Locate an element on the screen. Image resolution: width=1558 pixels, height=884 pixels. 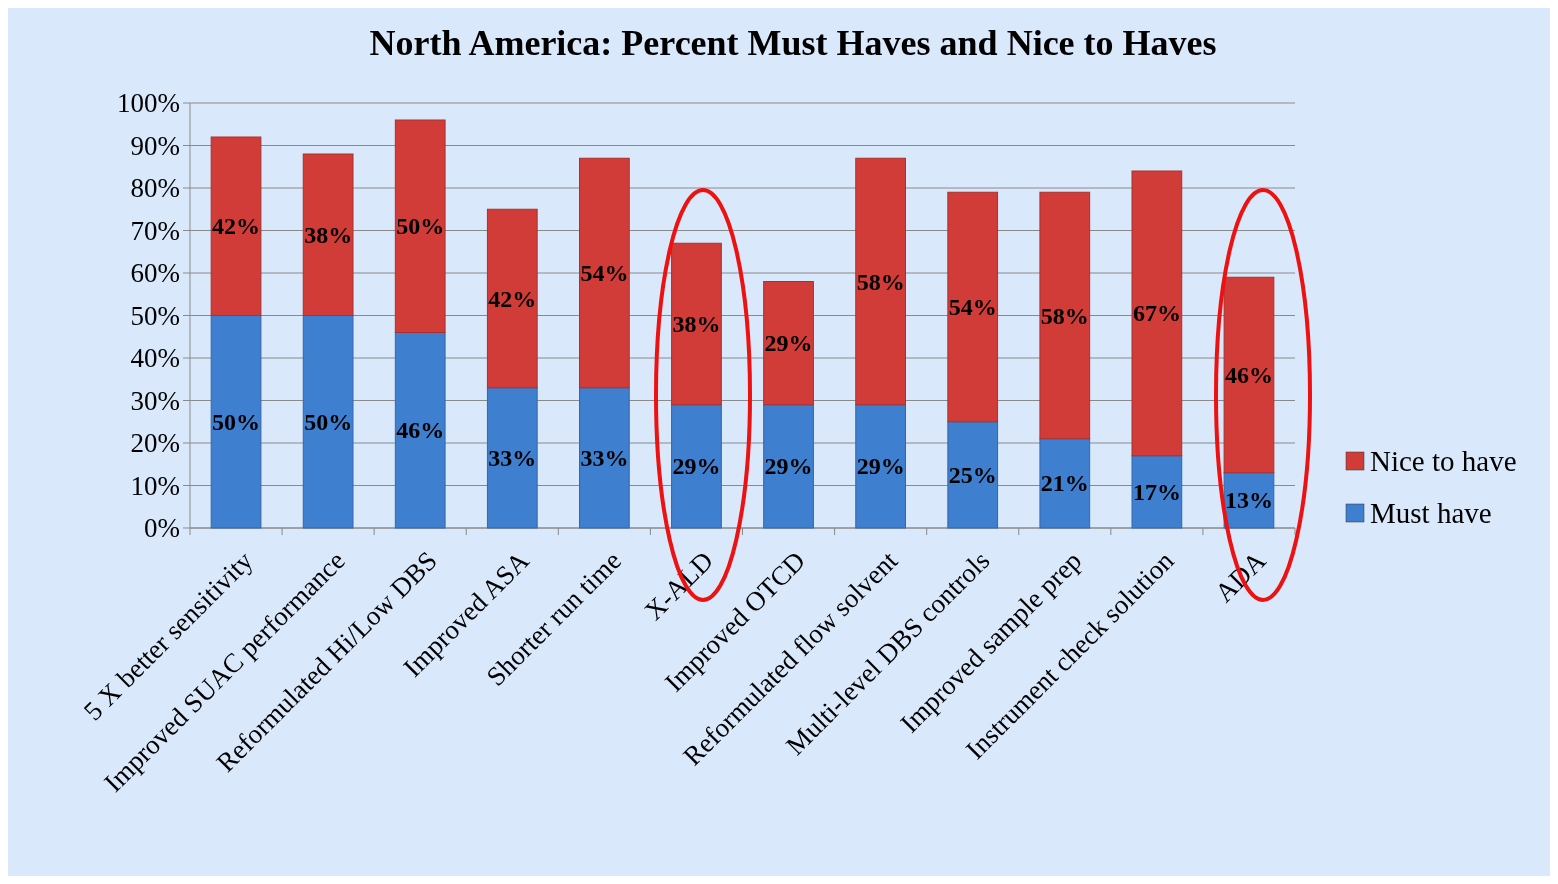
y-tick-label: 20% is located at coordinates (155, 443).